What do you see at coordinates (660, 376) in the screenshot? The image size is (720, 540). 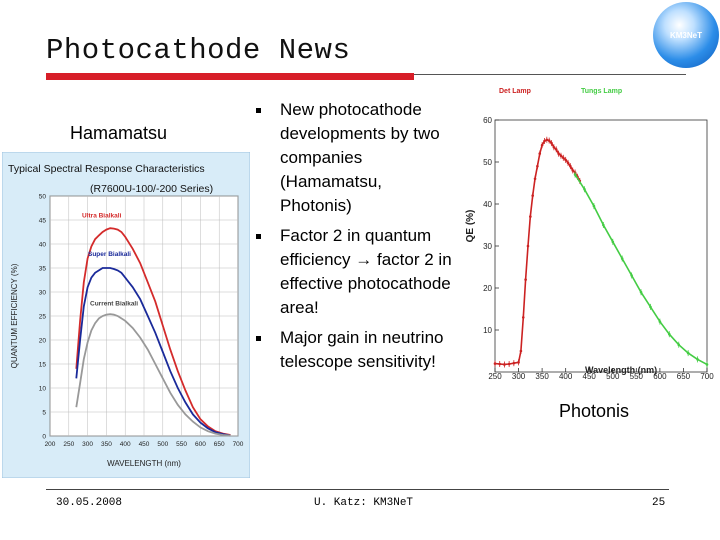 I see `x-tick-label: 600` at bounding box center [660, 376].